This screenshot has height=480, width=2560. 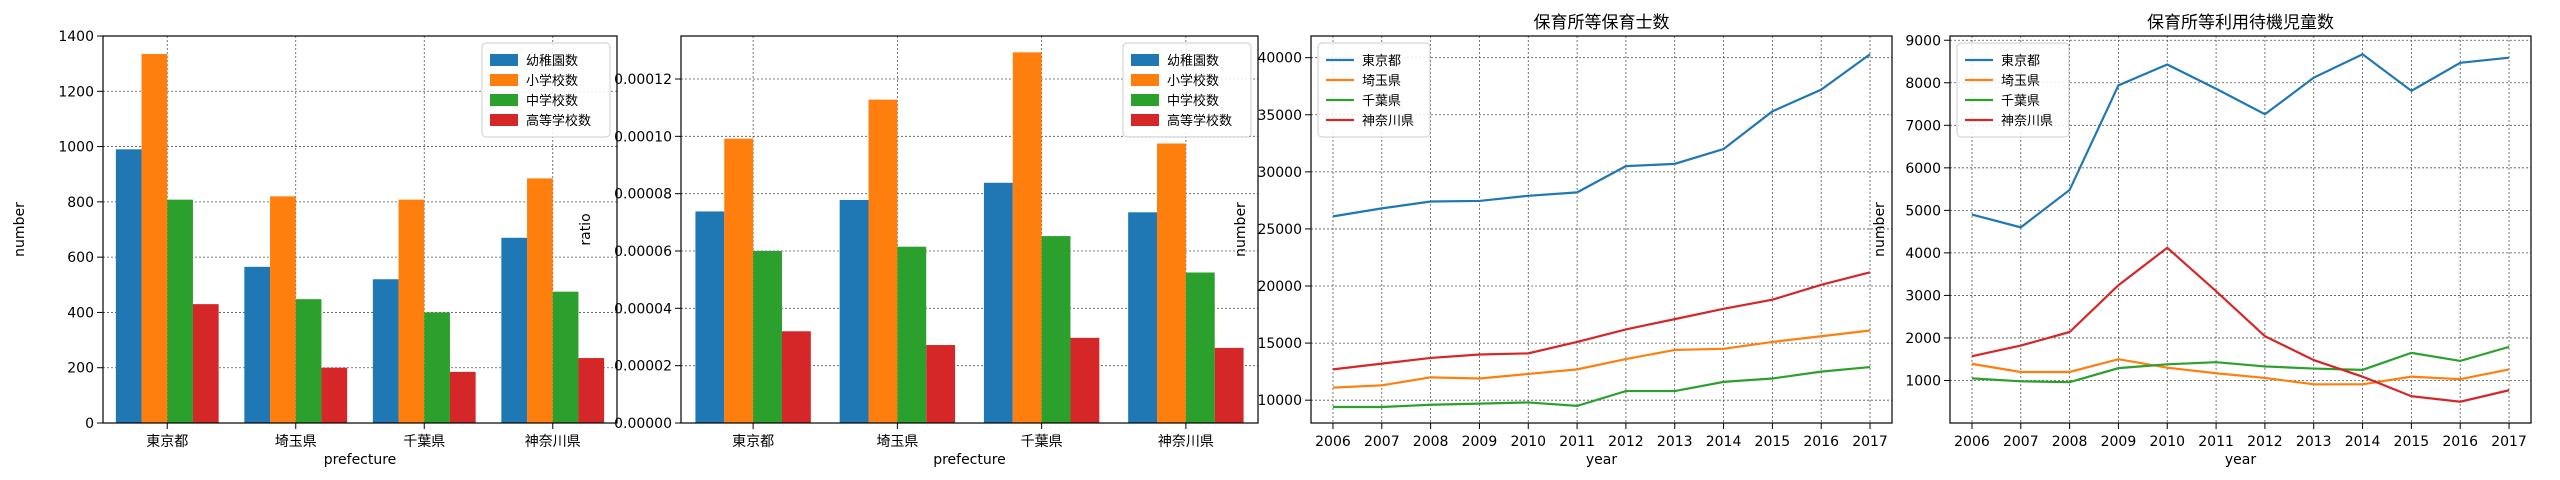 What do you see at coordinates (1528, 442) in the screenshot?
I see `x-tick-label: 2010` at bounding box center [1528, 442].